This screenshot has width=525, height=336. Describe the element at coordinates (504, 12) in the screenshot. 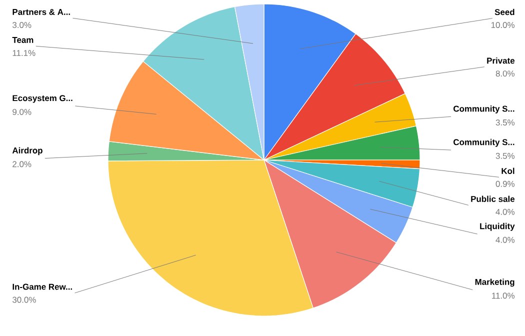

I see `slice-label: Seed` at that location.